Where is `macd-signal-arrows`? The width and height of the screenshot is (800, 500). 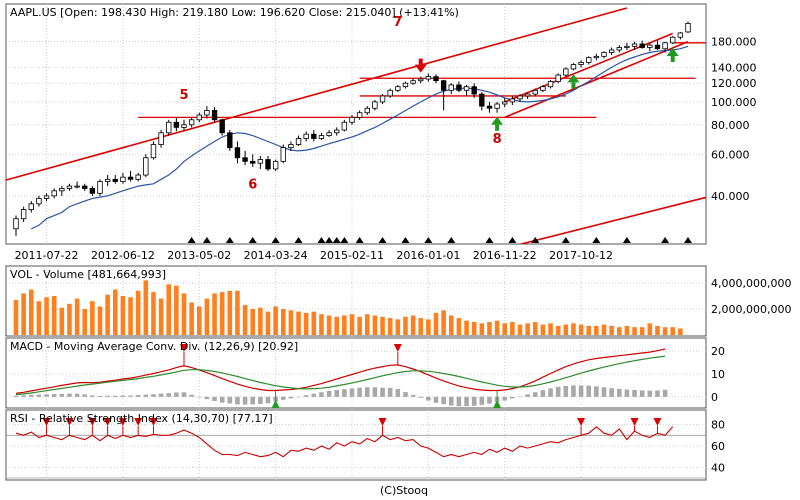 macd-signal-arrows is located at coordinates (341, 376).